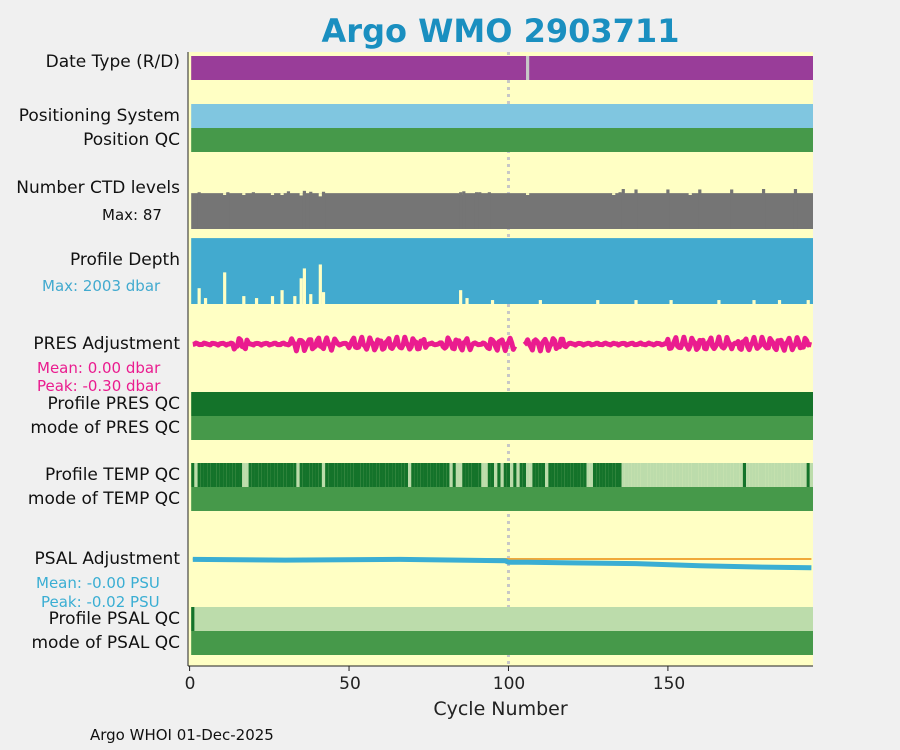  I want to click on depth-max-note: Max: 2003 dbar, so click(101, 286).